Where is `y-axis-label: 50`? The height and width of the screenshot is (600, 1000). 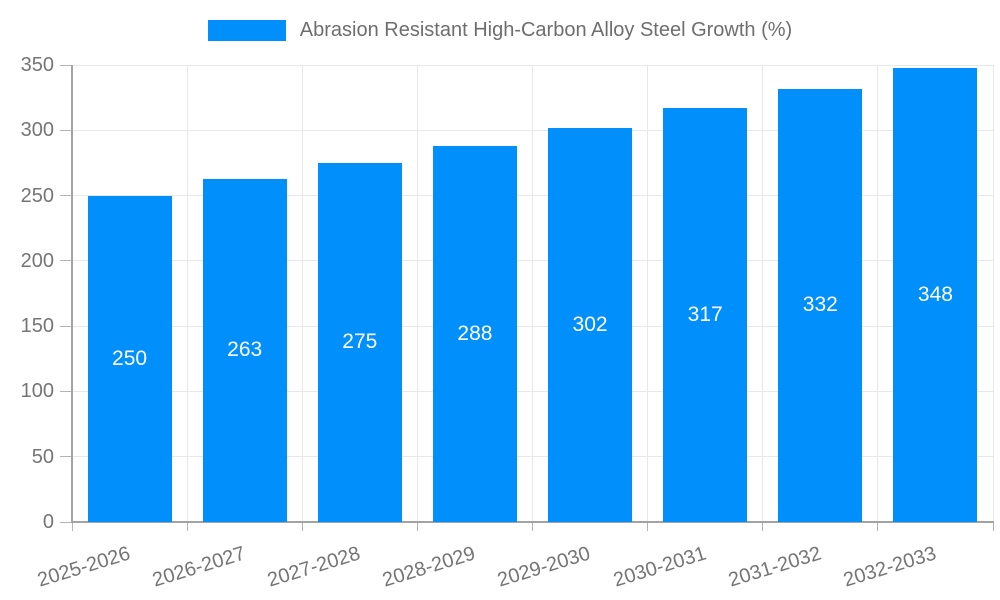 y-axis-label: 50 is located at coordinates (42, 456).